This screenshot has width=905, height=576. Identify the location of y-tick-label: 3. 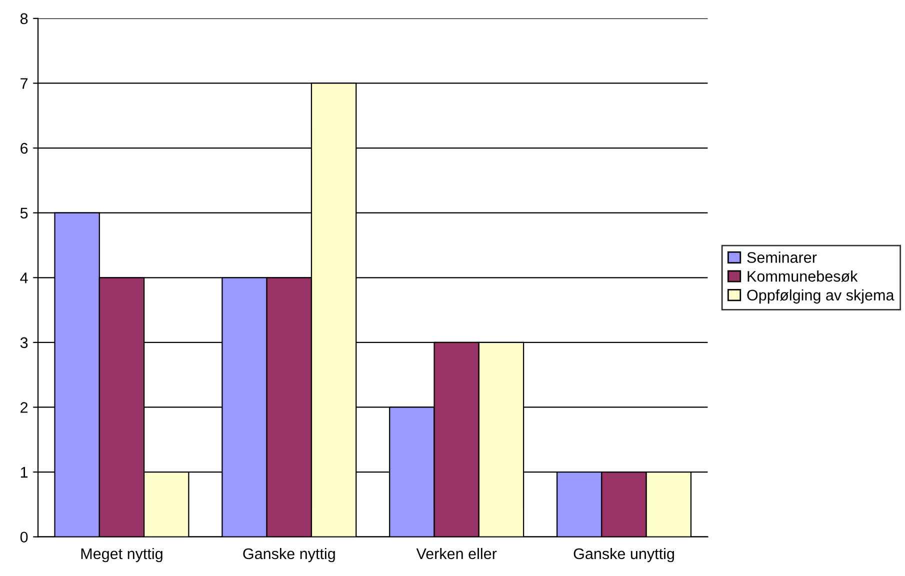
(24, 342).